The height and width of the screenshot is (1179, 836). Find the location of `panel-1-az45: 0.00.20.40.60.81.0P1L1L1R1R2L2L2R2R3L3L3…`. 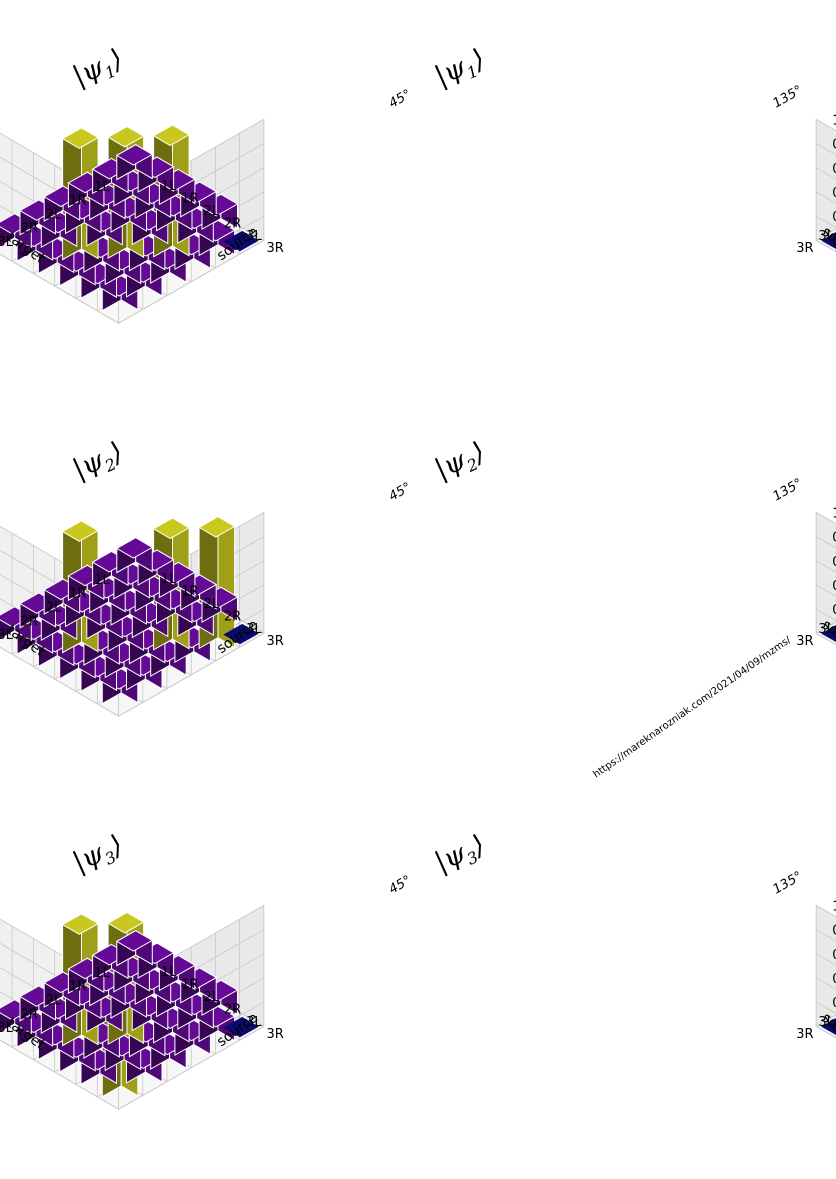

panel-1-az45: 0.00.20.40.60.81.0P1L1L1R1R2L2L2R2R3L3L3… is located at coordinates (207, 184).